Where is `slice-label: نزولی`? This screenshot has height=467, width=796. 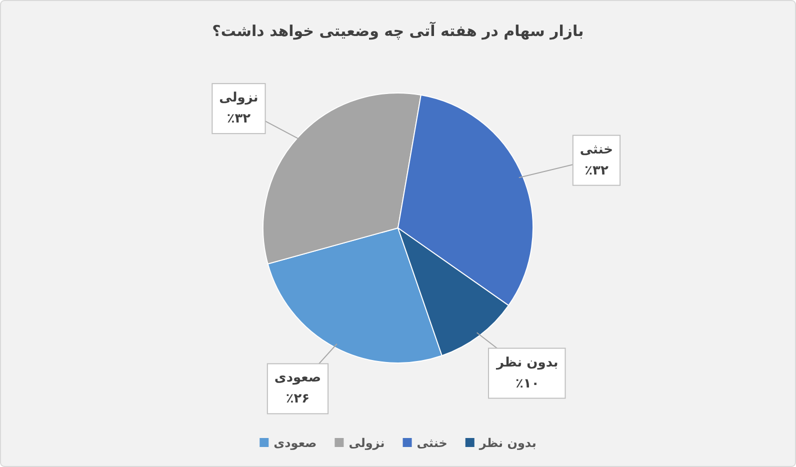 slice-label: نزولی is located at coordinates (238, 98).